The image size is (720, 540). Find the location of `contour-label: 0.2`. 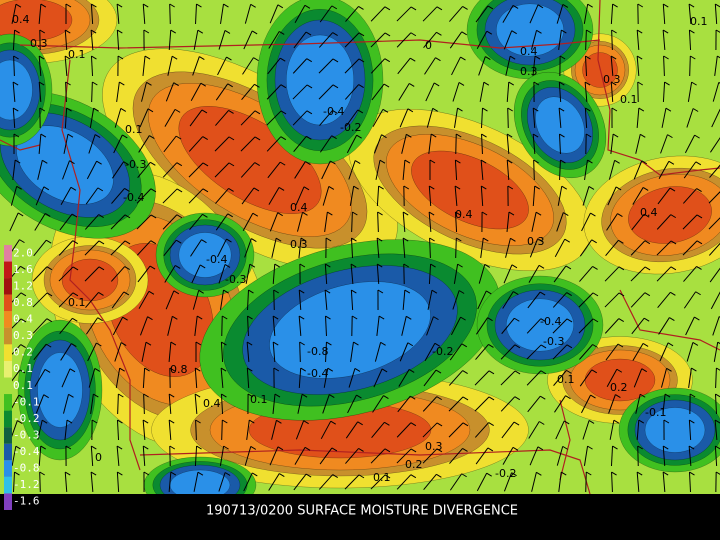

contour-label: 0.2 is located at coordinates (414, 464).